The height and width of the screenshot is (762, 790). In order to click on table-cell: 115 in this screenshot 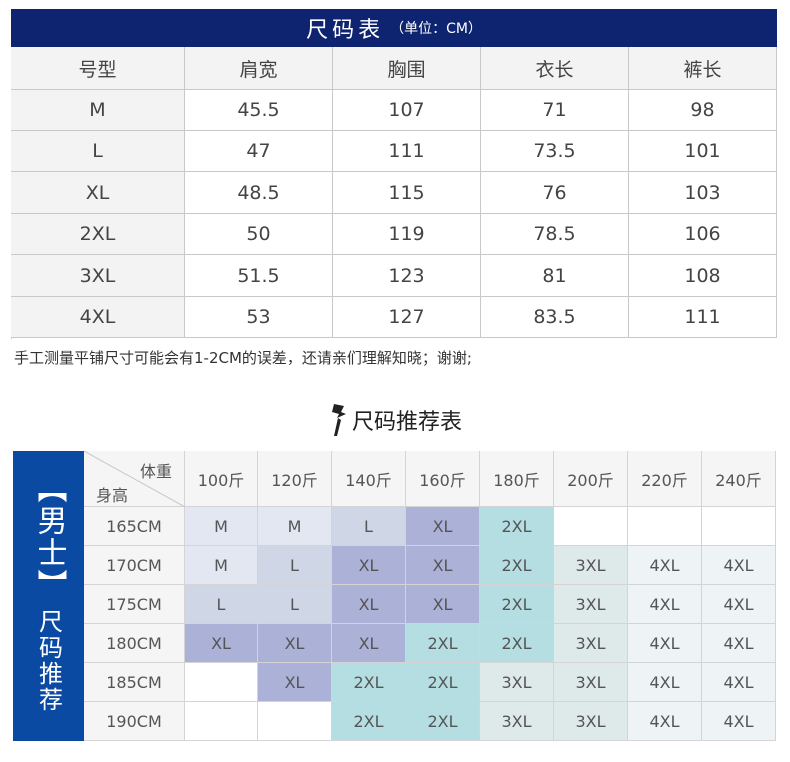, I will do `click(407, 193)`.